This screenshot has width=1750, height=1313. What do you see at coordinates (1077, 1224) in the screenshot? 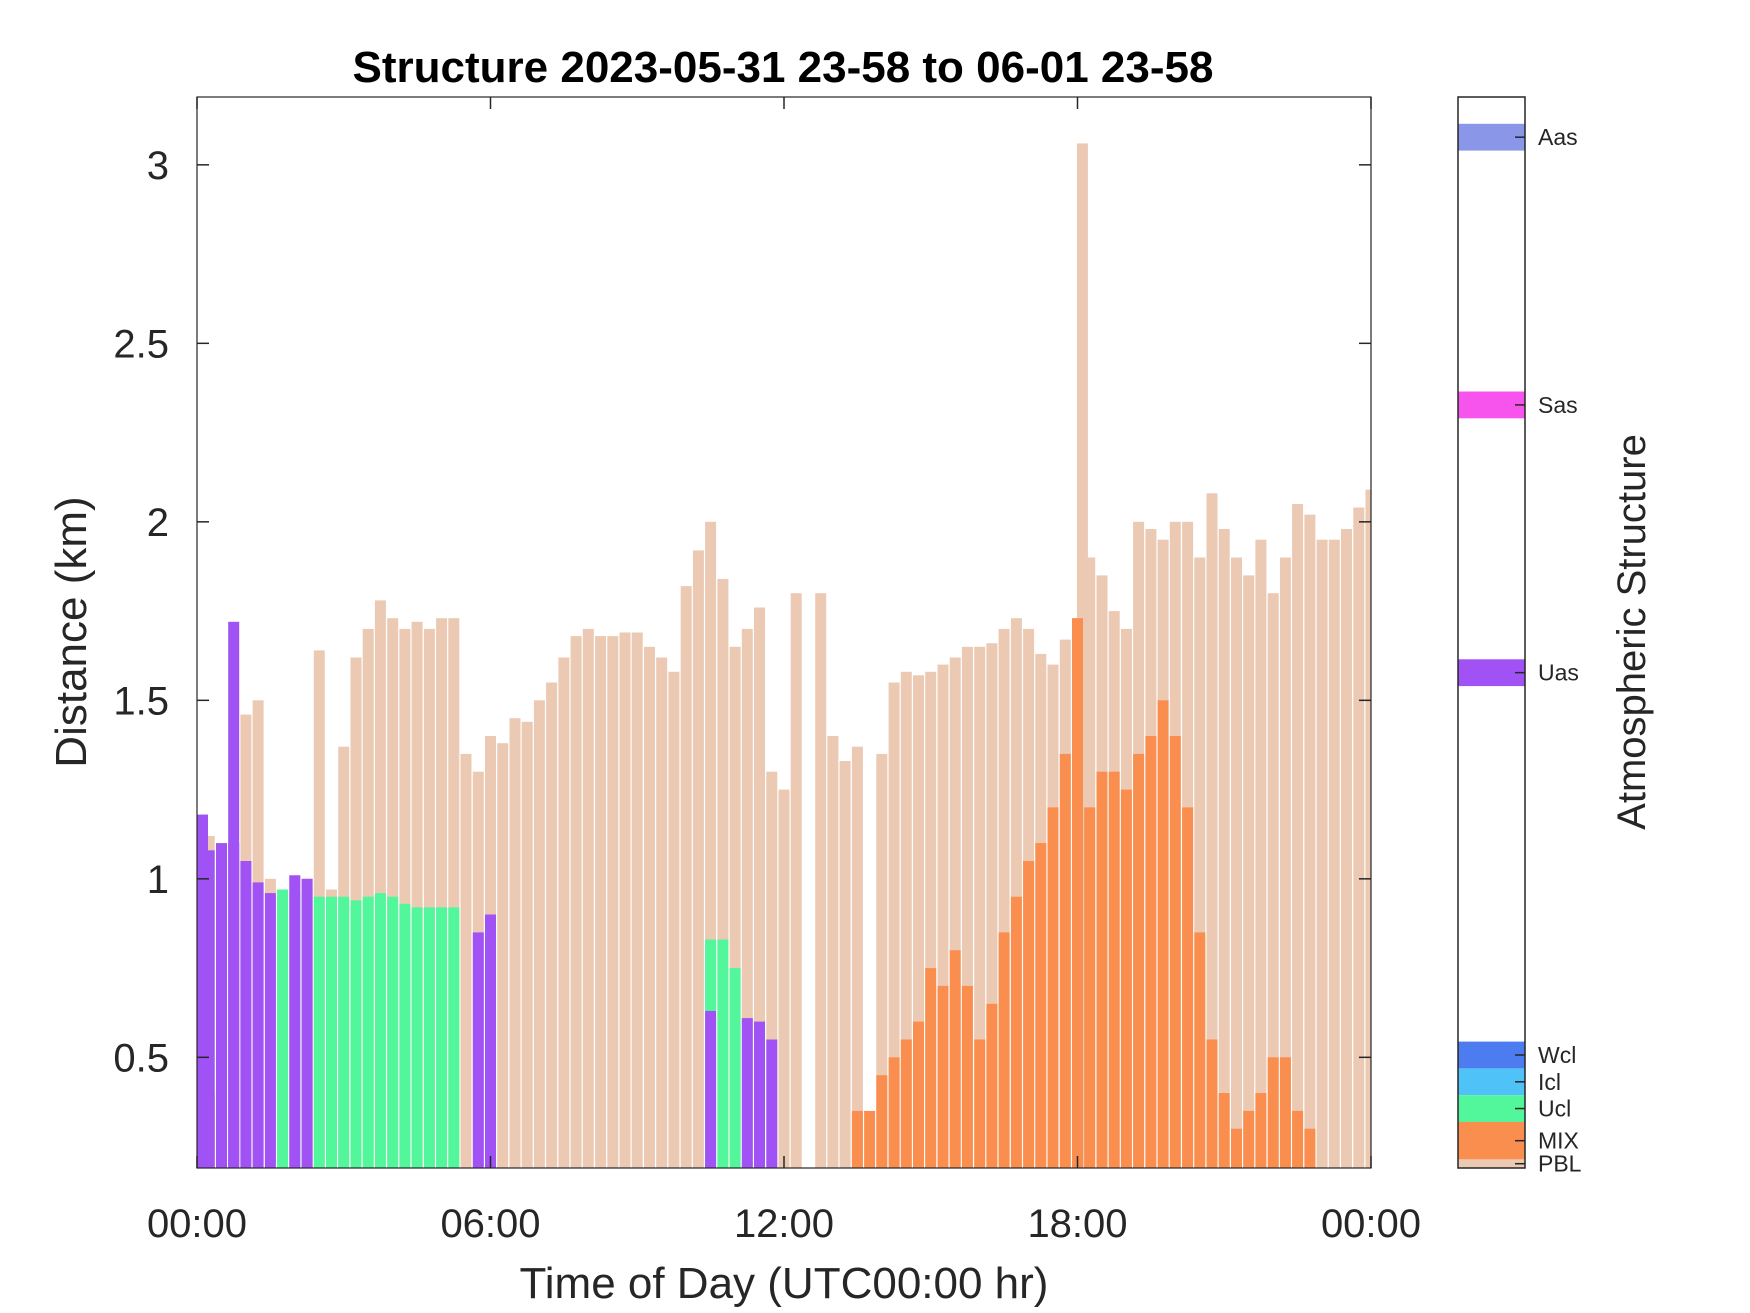
I see `x-tick-label: 18:00` at bounding box center [1077, 1224].